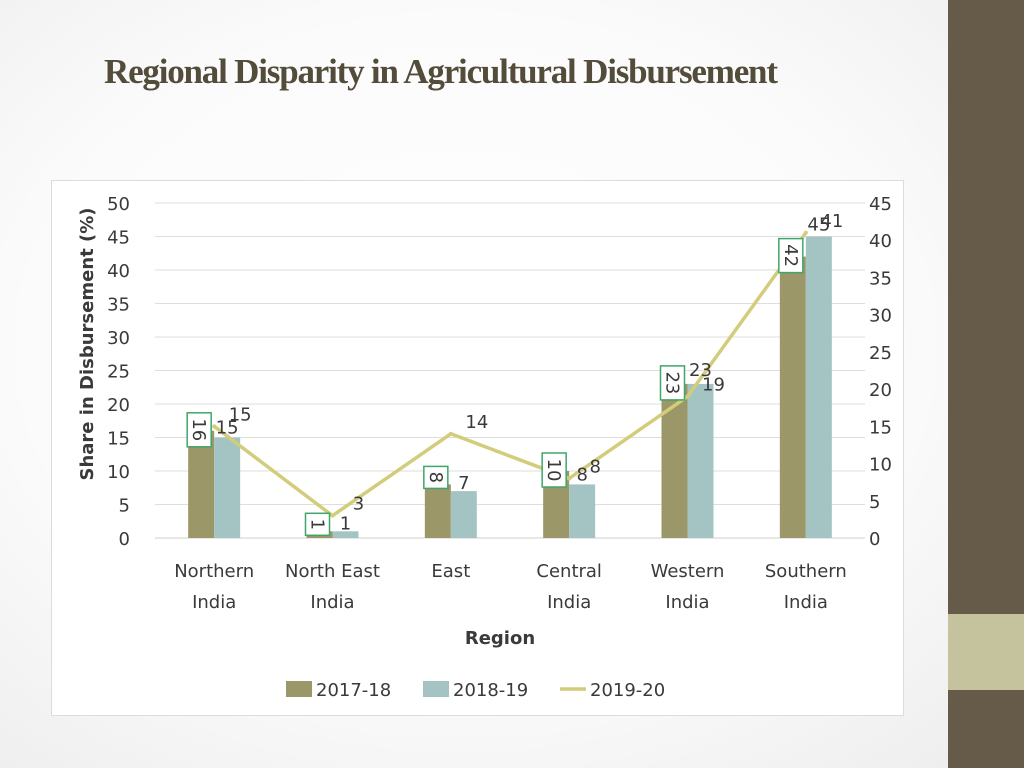 This screenshot has height=768, width=1024. I want to click on y-tick-label: 10, so click(118, 472).